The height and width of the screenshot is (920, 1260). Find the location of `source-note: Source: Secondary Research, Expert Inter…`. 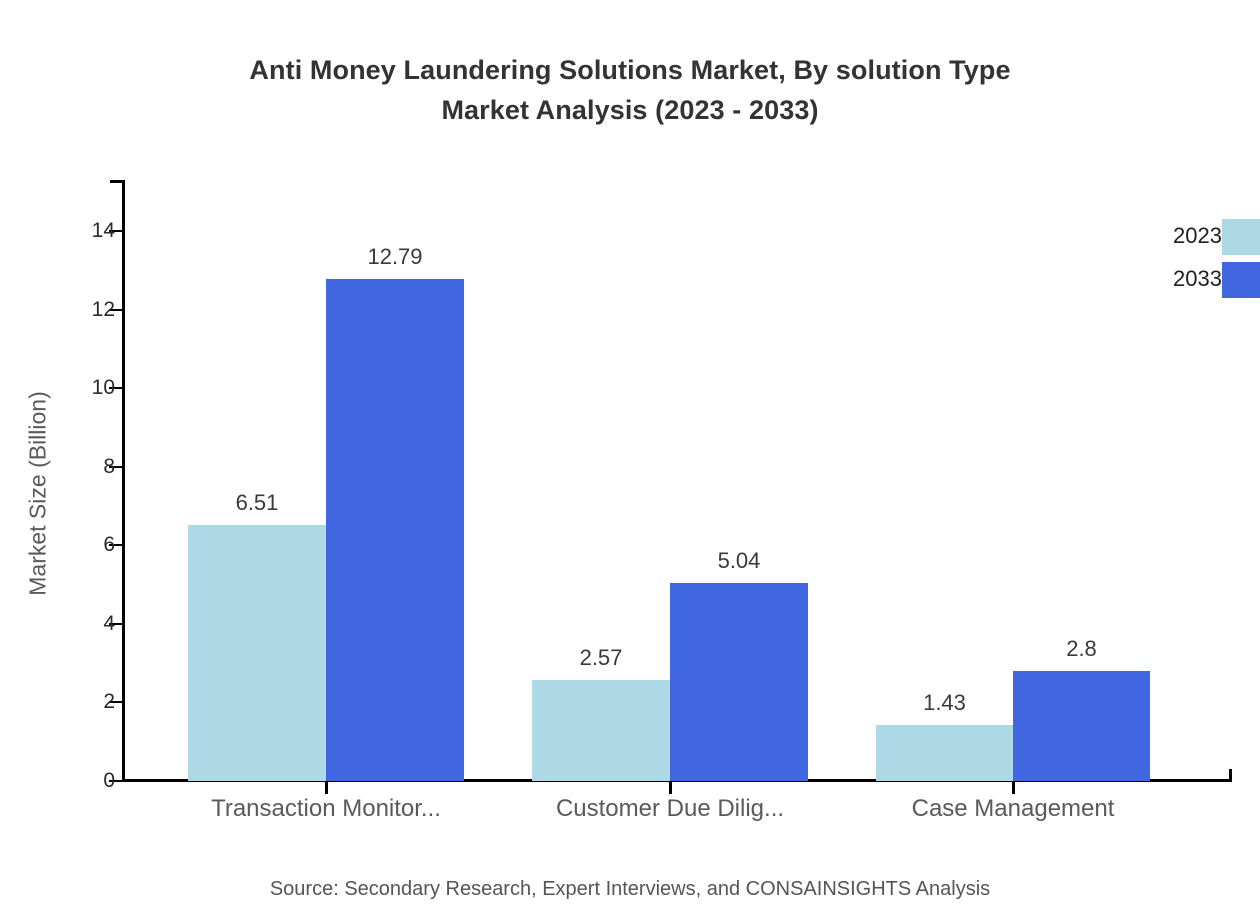

source-note: Source: Secondary Research, Expert Inter… is located at coordinates (630, 889).